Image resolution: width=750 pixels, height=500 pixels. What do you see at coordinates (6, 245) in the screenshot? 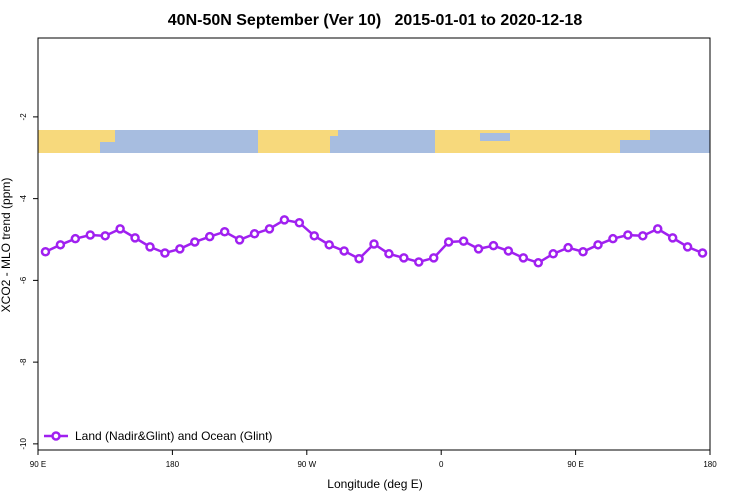
I see `y-axis-label: XCO2 - MLO trend (ppm)` at bounding box center [6, 245].